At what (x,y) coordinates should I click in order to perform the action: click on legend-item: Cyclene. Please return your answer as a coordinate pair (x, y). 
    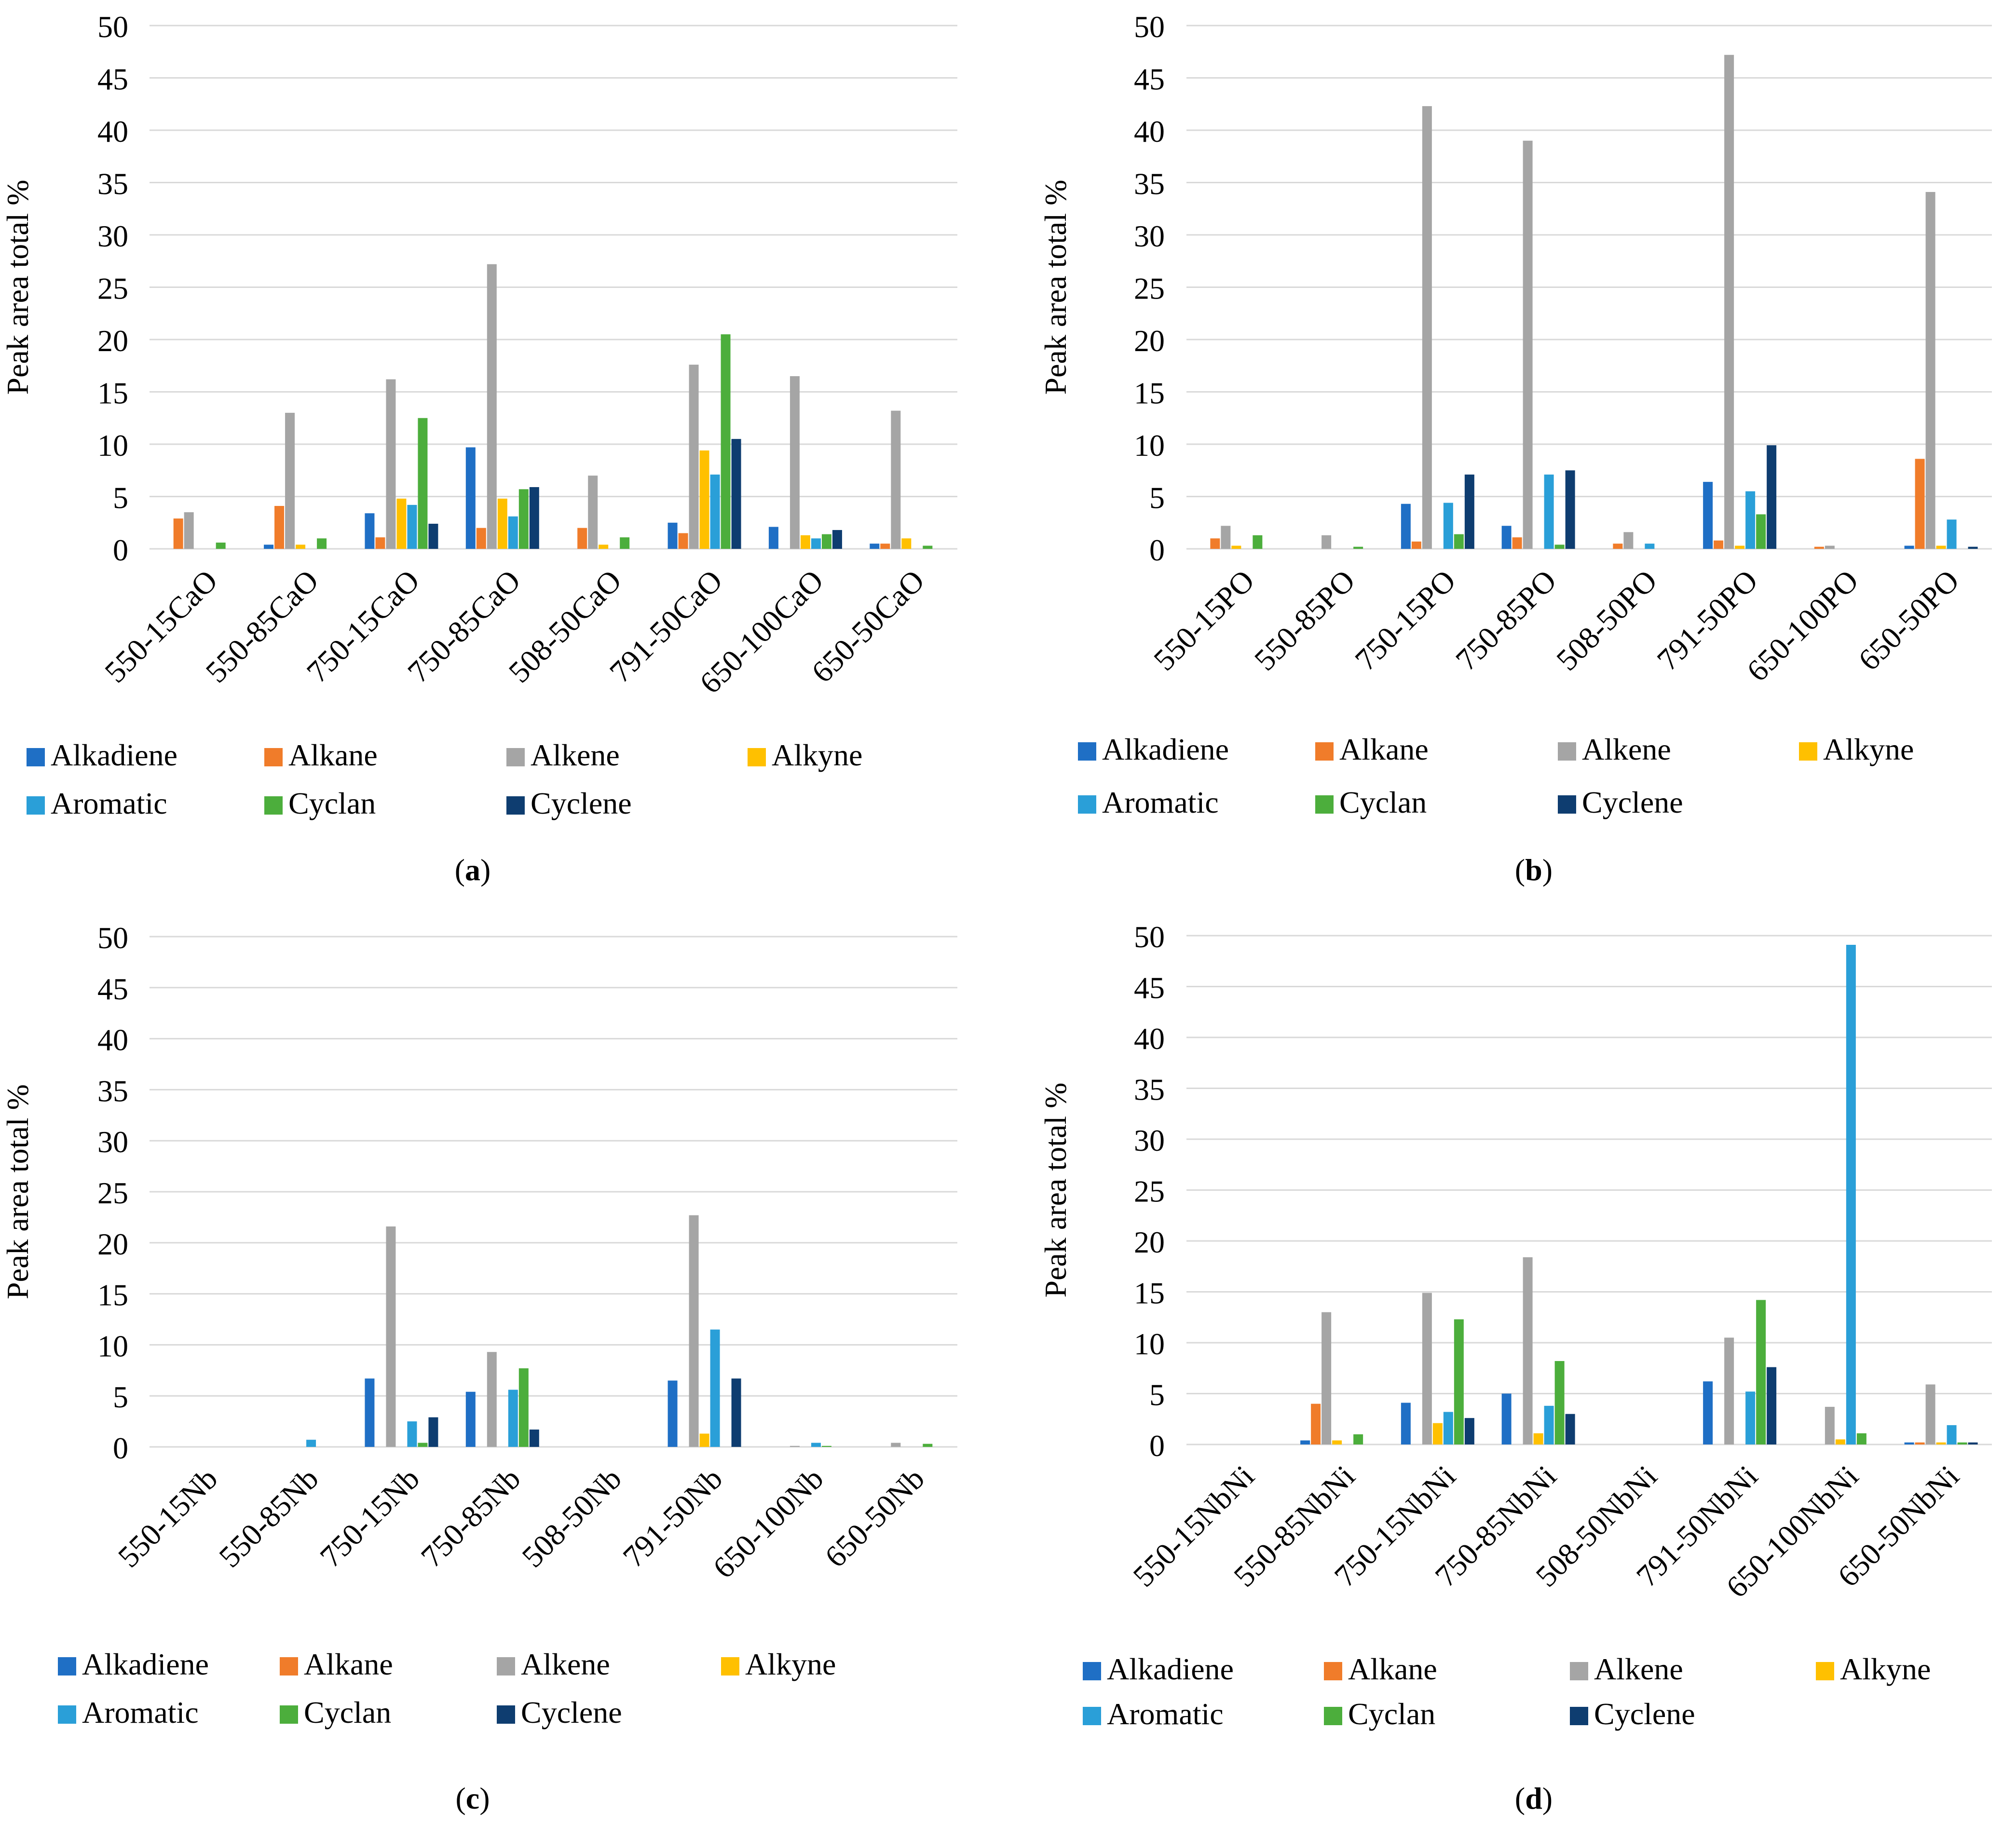
    Looking at the image, I should click on (559, 1712).